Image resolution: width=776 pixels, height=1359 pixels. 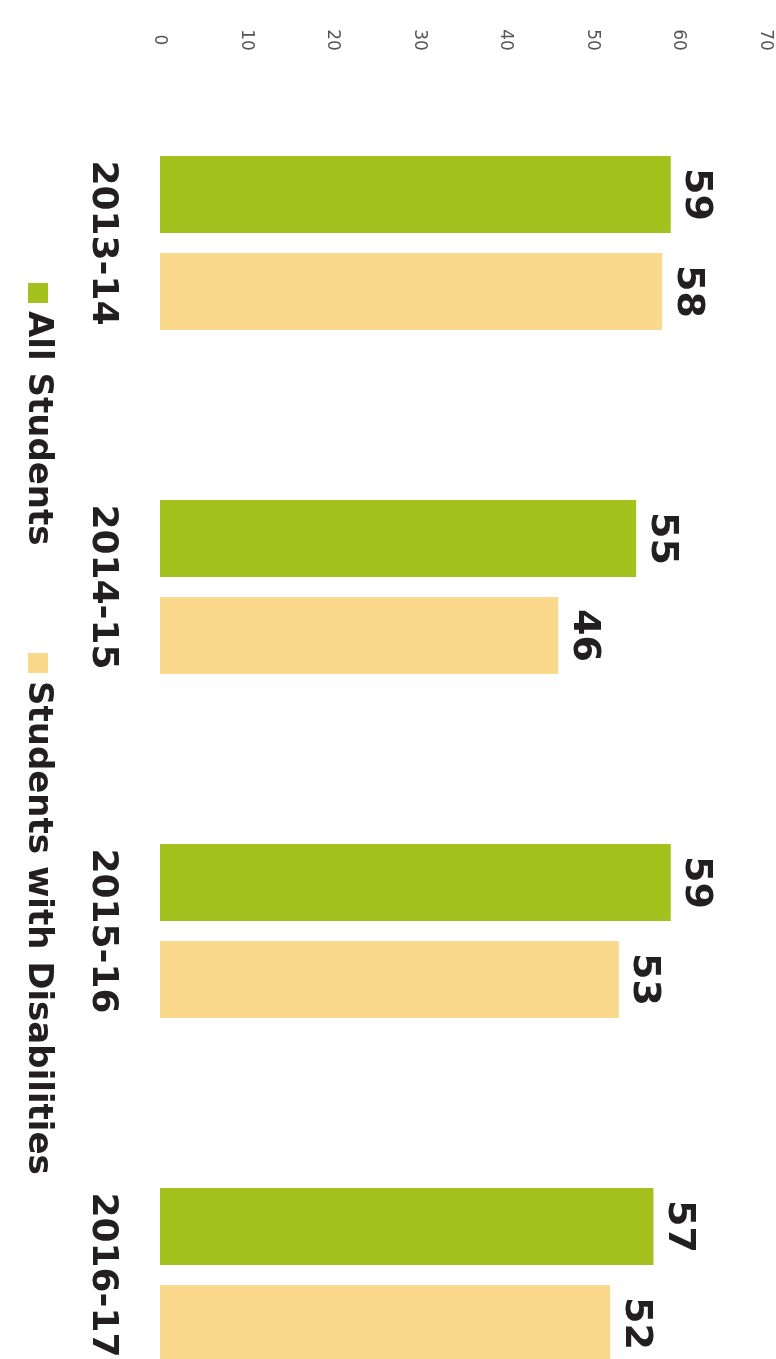 I want to click on data-label: 55, so click(x=664, y=538).